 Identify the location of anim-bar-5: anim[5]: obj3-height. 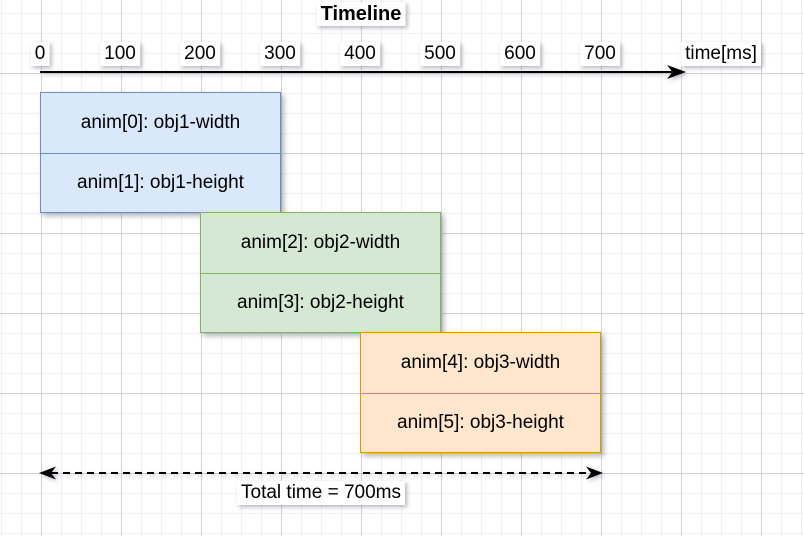
(480, 422).